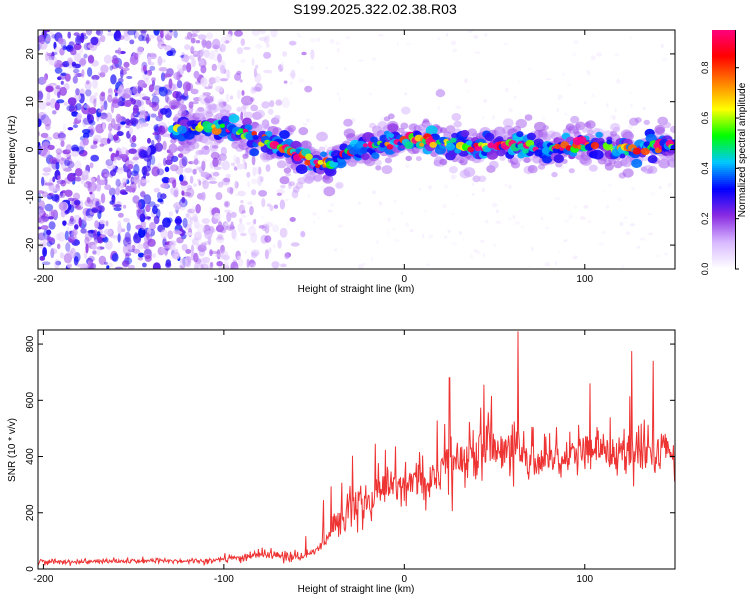 The height and width of the screenshot is (600, 750). Describe the element at coordinates (705, 118) in the screenshot. I see `colorbar-tick-label: 0.6` at that location.